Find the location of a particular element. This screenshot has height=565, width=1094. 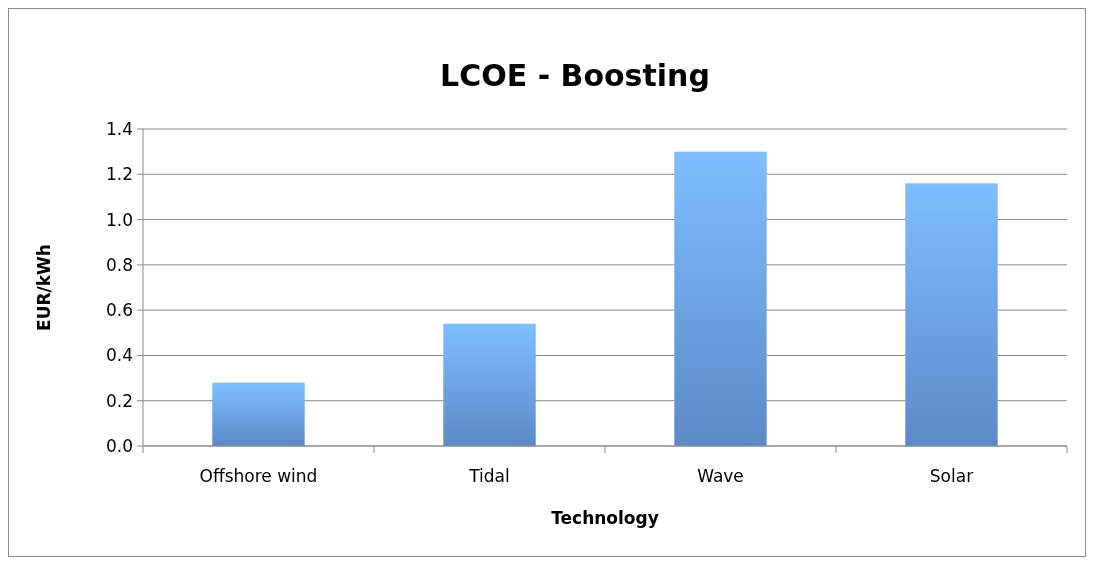

x-tick-label: Wave is located at coordinates (720, 476).